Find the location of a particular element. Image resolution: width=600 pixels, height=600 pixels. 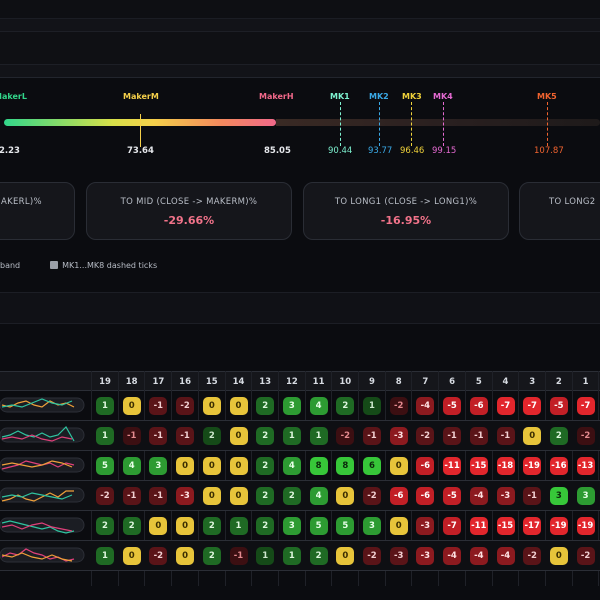

column-header: 12 is located at coordinates (291, 382).